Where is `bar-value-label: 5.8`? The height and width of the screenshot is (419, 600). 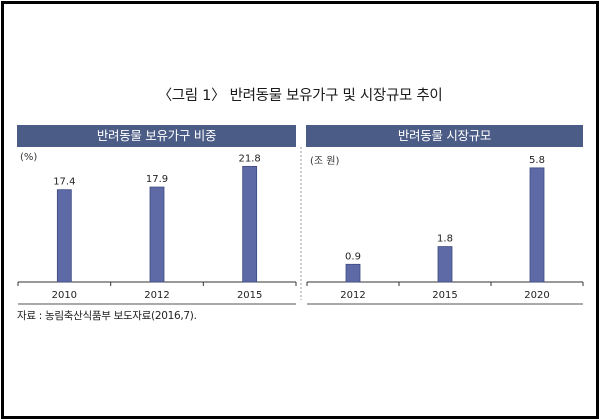 bar-value-label: 5.8 is located at coordinates (537, 160).